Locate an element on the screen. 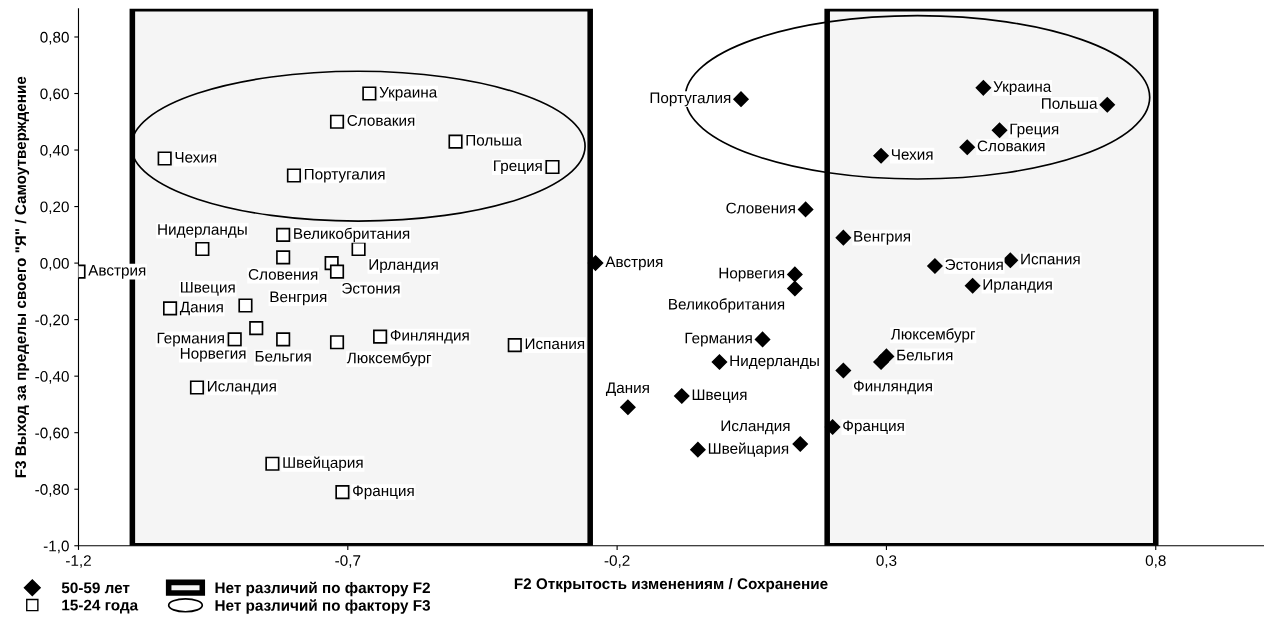  data-label: Ирландия is located at coordinates (403, 266).